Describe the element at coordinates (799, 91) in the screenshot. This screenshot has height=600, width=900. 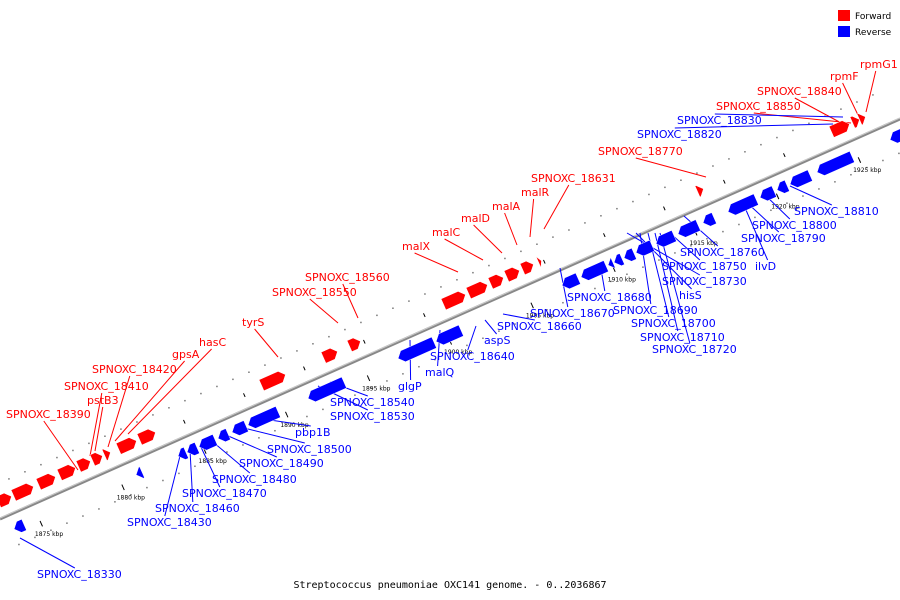
I see `forward-gene-label-spnoxc_18840: SPNOXC_18840` at that location.